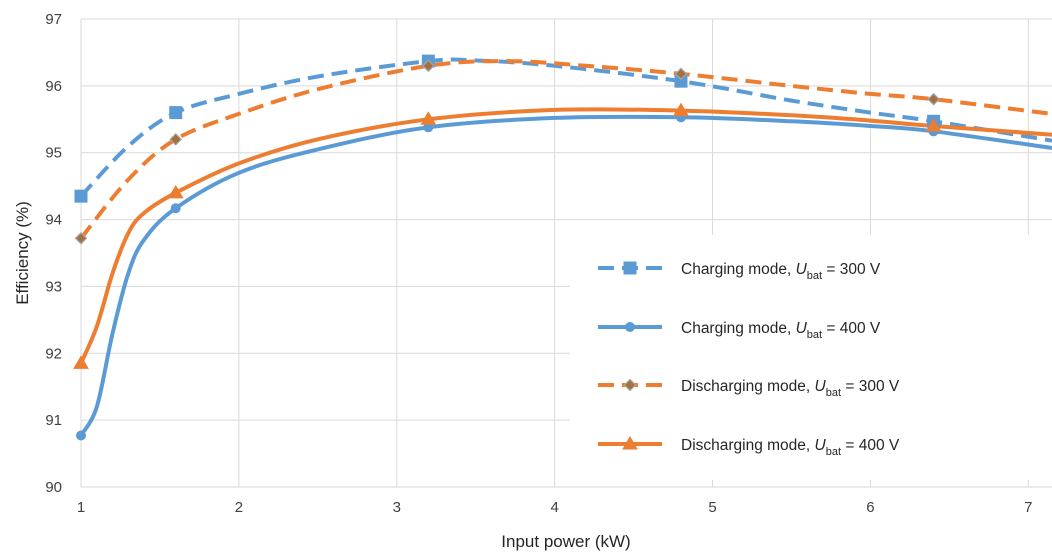 The width and height of the screenshot is (1052, 553). What do you see at coordinates (781, 330) in the screenshot?
I see `legend-label-2: Charging mode, Ubat = 400 V` at bounding box center [781, 330].